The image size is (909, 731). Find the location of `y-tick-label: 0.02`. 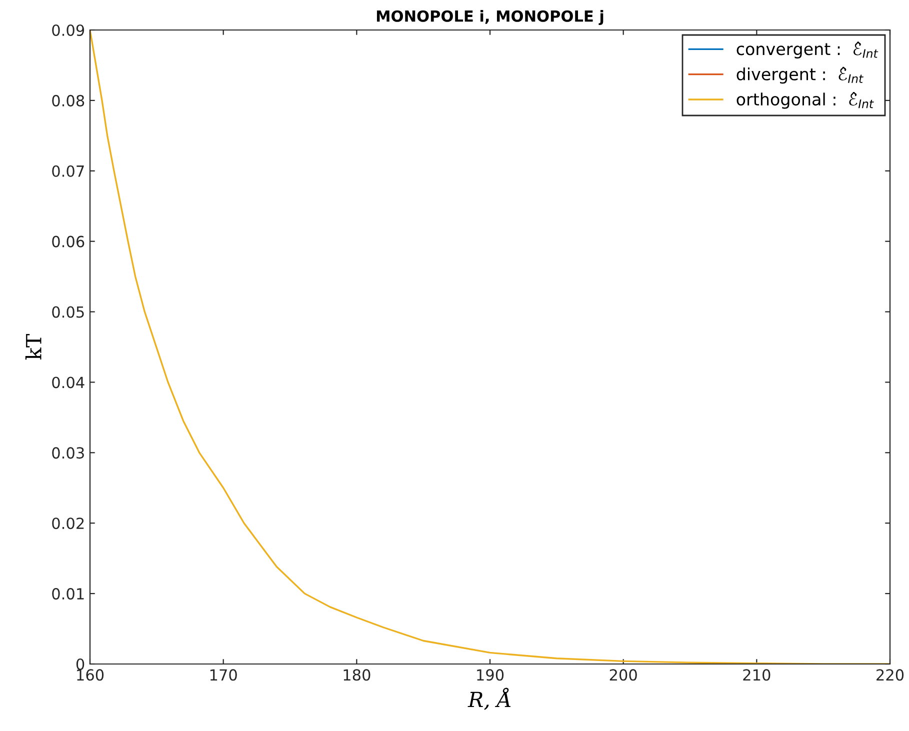

y-tick-label: 0.02 is located at coordinates (68, 524).